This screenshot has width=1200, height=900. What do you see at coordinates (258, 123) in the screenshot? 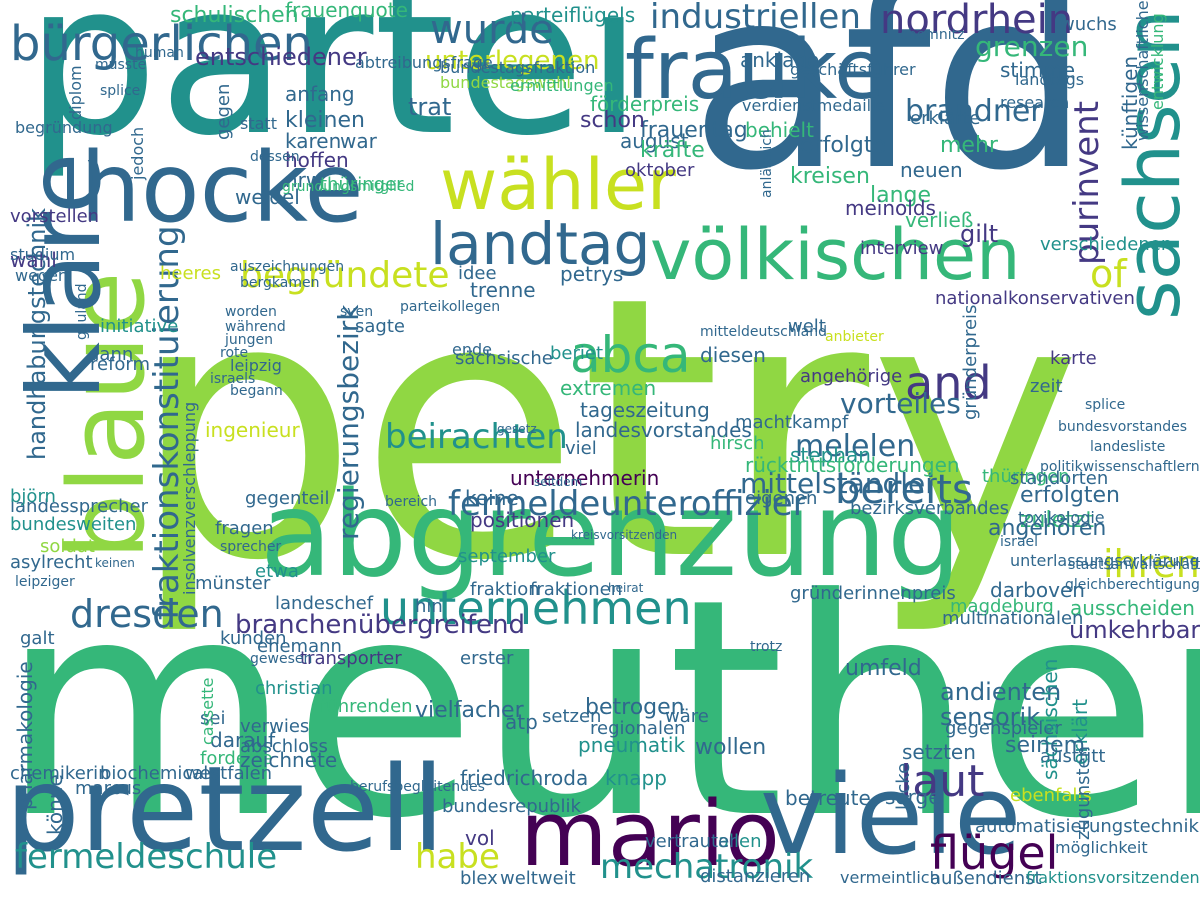
I see `word-statt: statt` at bounding box center [258, 123].